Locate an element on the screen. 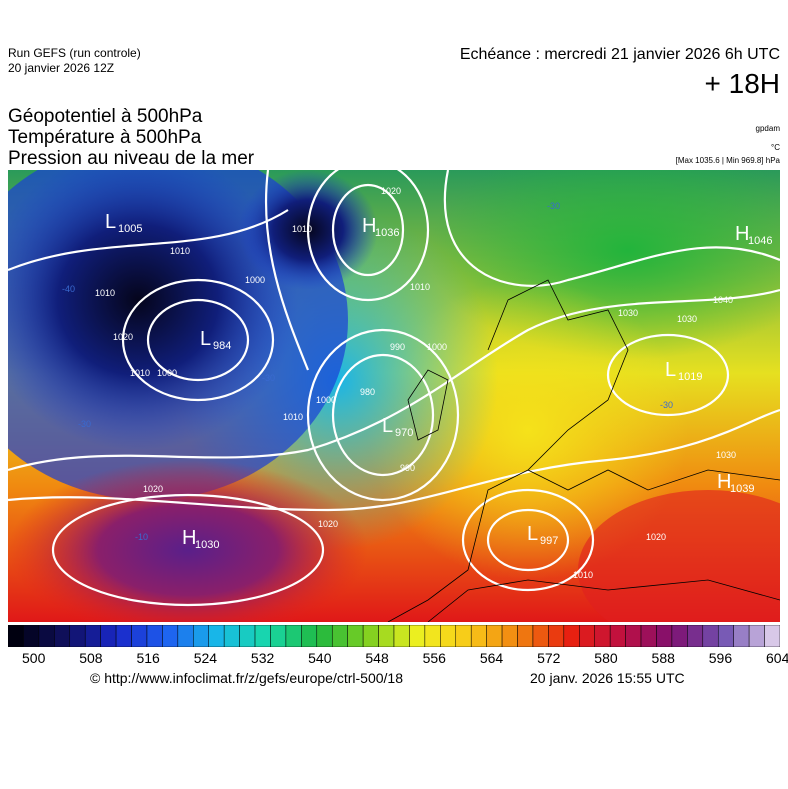 The width and height of the screenshot is (788, 789). generated: 20 janv. 2026 15:55 UTC is located at coordinates (607, 678).